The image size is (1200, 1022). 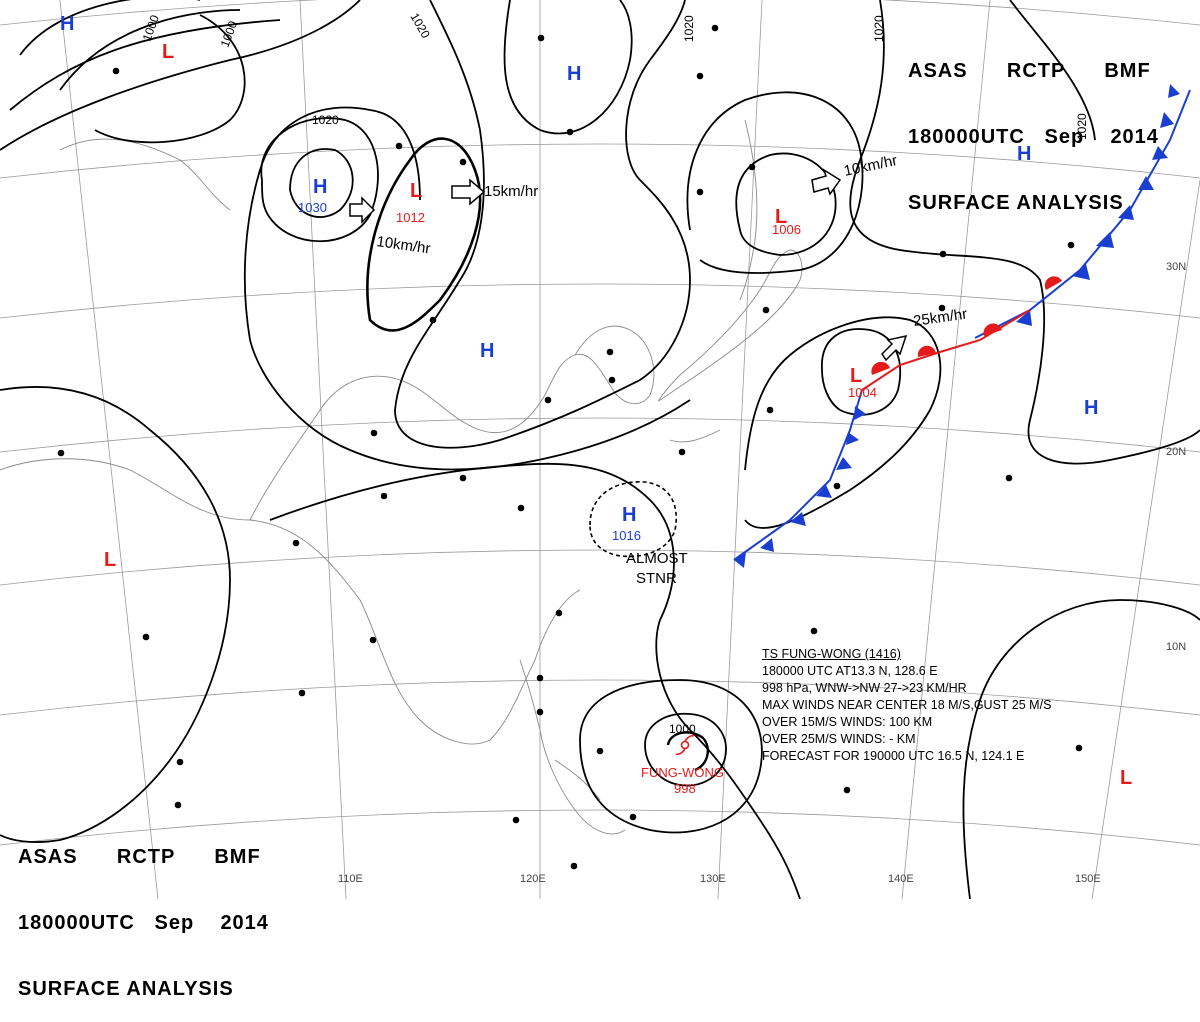 I want to click on lat-label-30n: 30N, so click(x=1176, y=267).